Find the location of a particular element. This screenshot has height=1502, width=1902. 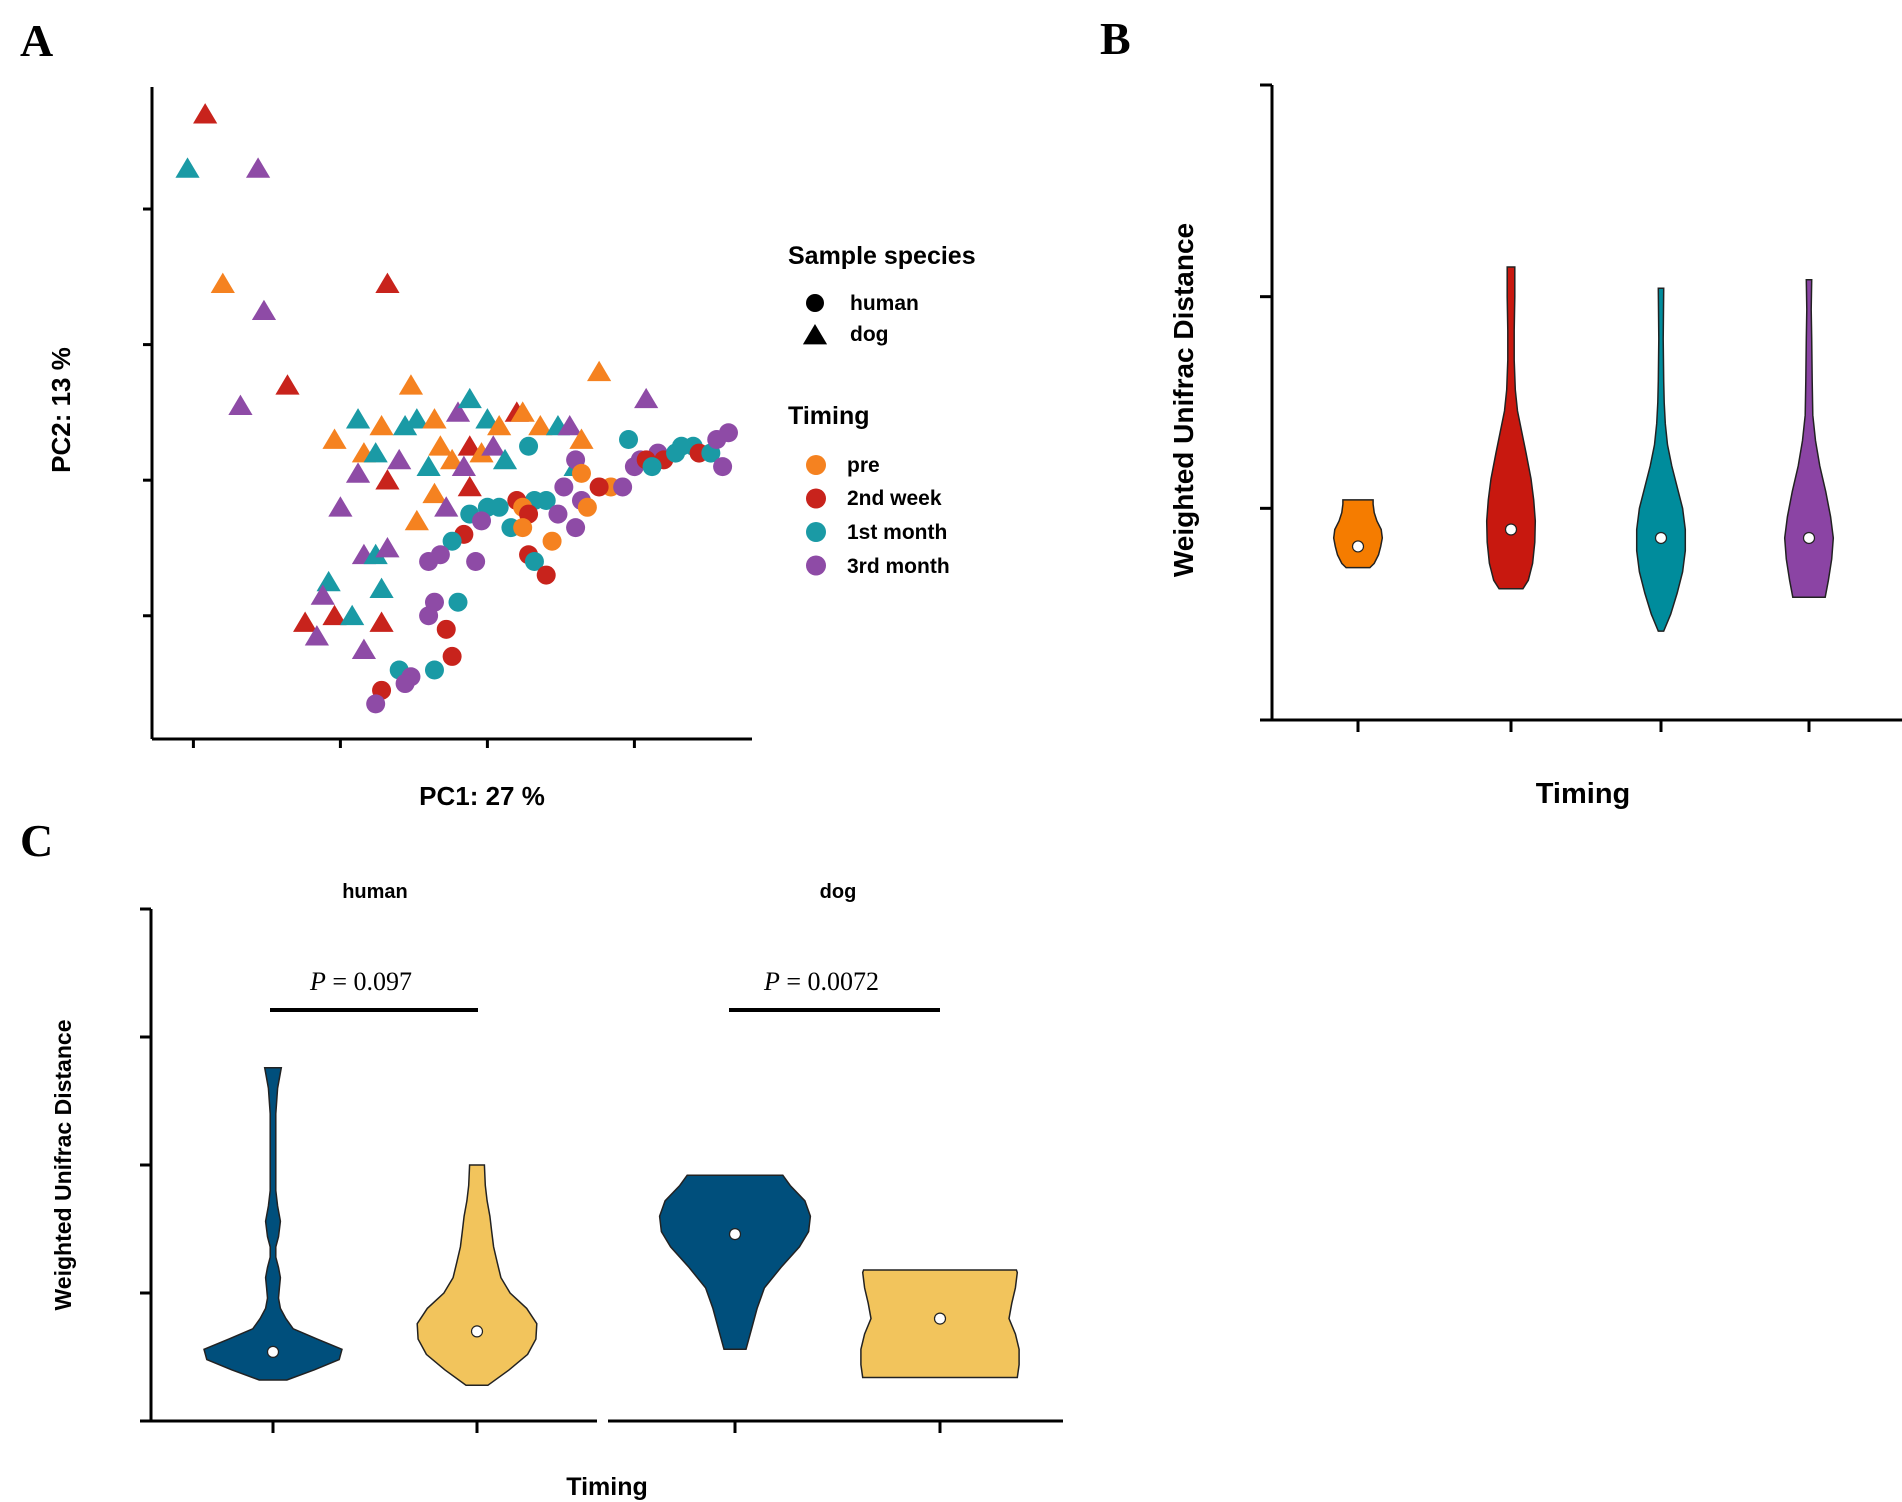

median-dot-2nd-week is located at coordinates (1511, 529).